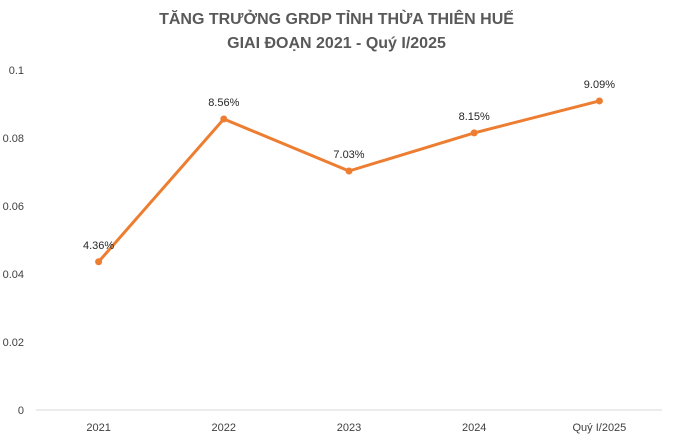 This screenshot has width=673, height=439. I want to click on y-axis-ticks: 0 0.02 0.04 0.06 0.08 0.1, so click(13, 241).